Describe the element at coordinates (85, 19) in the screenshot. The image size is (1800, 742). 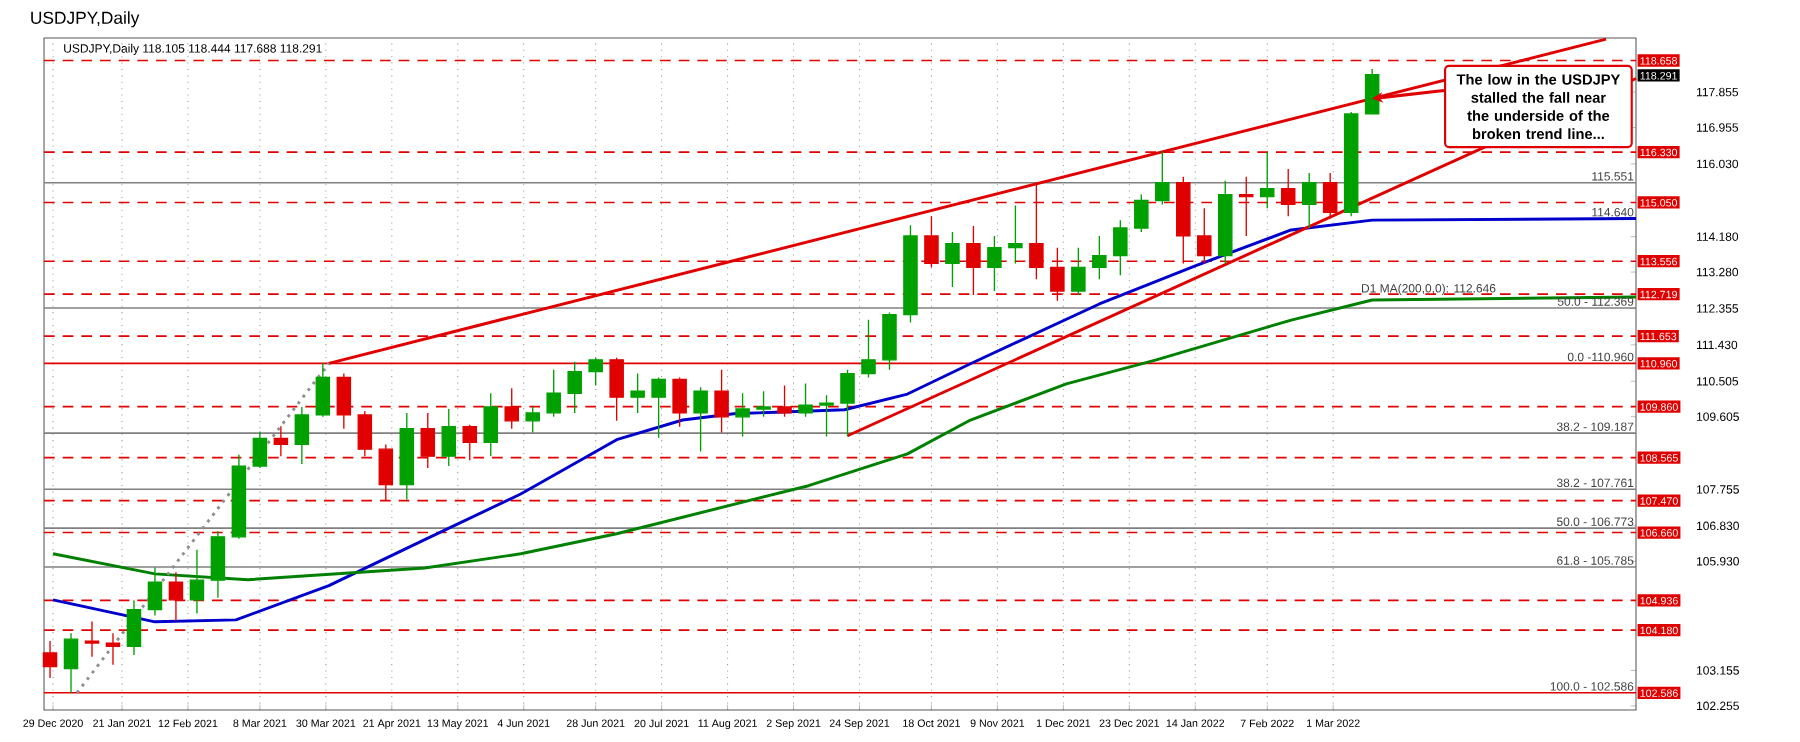
I see `chart-title: USDJPY,Daily` at that location.